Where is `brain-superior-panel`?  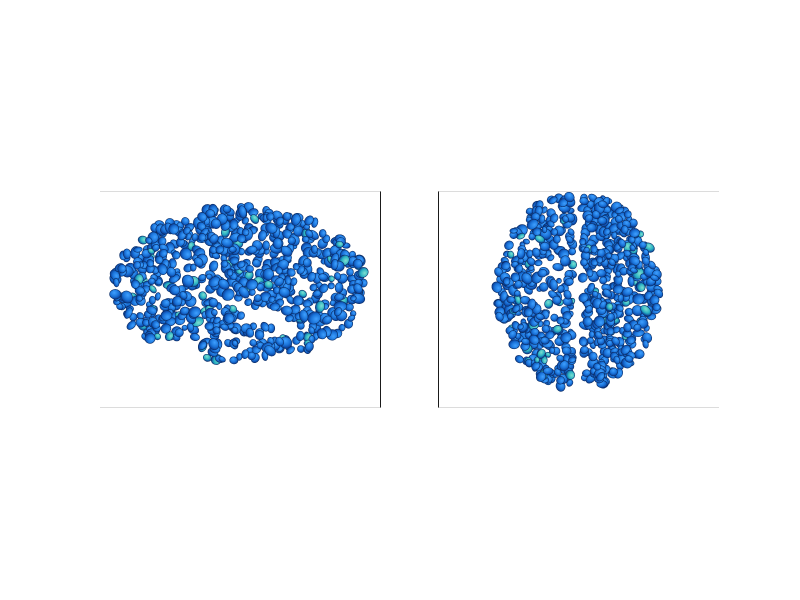 brain-superior-panel is located at coordinates (578, 299).